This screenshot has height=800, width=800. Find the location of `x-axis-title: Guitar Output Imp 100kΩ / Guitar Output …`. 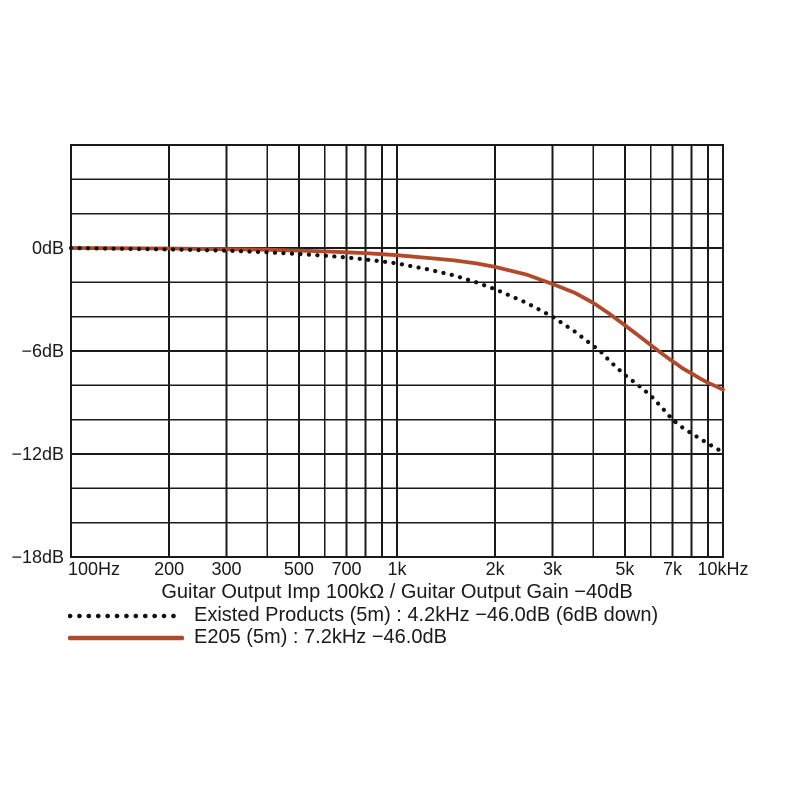

x-axis-title: Guitar Output Imp 100kΩ / Guitar Output … is located at coordinates (397, 592).